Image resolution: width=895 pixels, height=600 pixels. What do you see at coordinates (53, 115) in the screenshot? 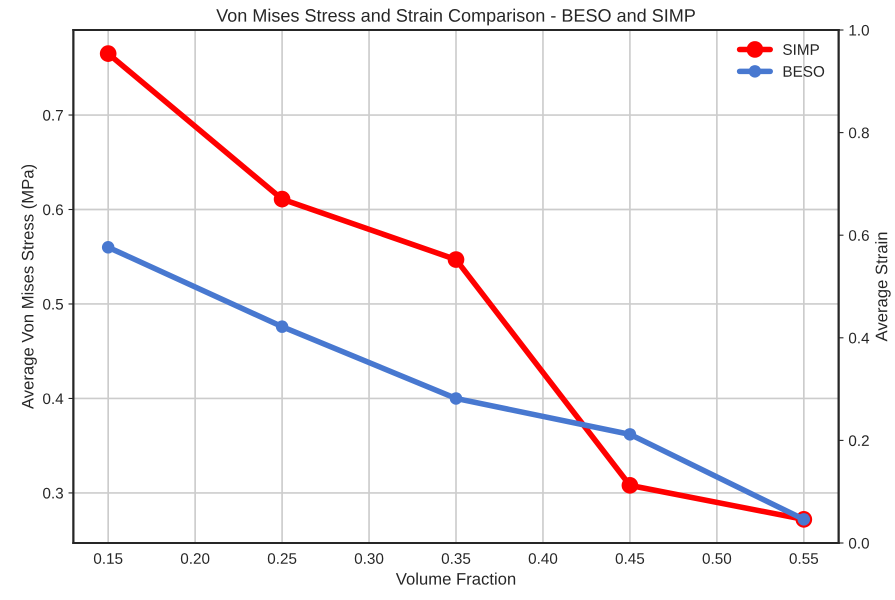
I see `y-tick-label: 0.7` at bounding box center [53, 115].